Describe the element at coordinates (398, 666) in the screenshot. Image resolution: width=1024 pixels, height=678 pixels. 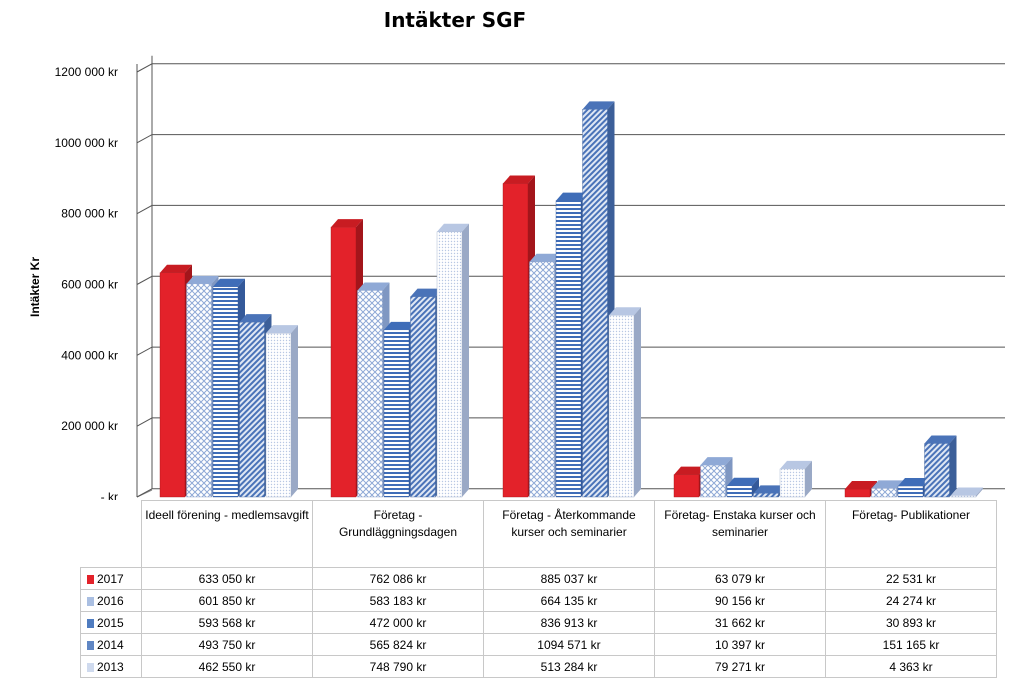
I see `table-cell: 748 790 kr` at that location.